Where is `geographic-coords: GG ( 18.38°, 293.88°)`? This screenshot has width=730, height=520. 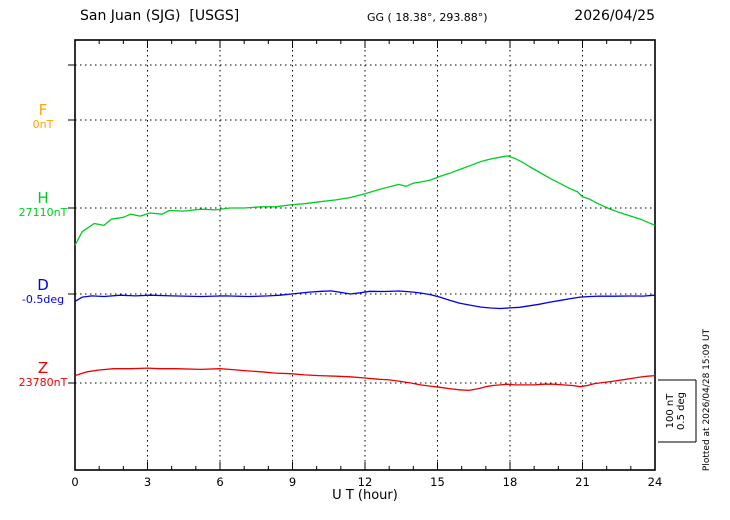 geographic-coords: GG ( 18.38°, 293.88°) is located at coordinates (427, 17).